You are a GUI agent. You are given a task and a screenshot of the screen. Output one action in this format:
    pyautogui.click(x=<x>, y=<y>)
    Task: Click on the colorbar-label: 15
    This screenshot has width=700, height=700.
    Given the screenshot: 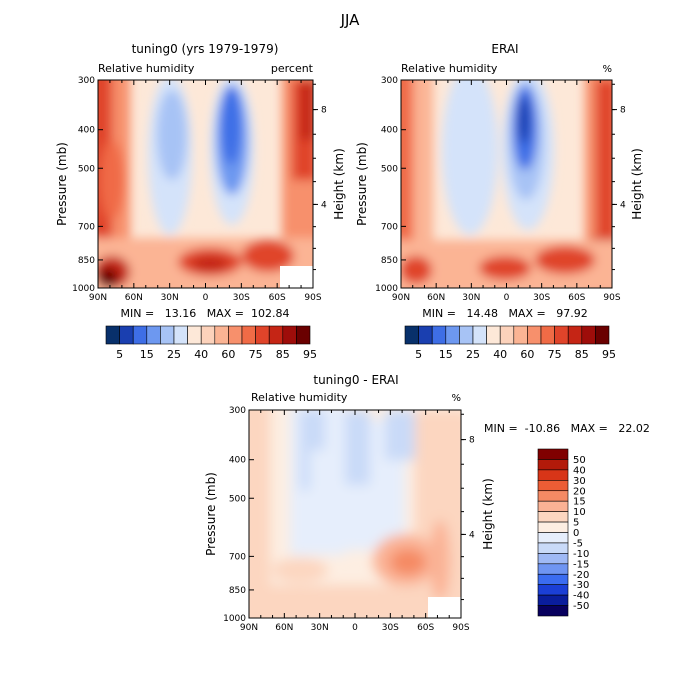 What is the action you would take?
    pyautogui.click(x=446, y=354)
    